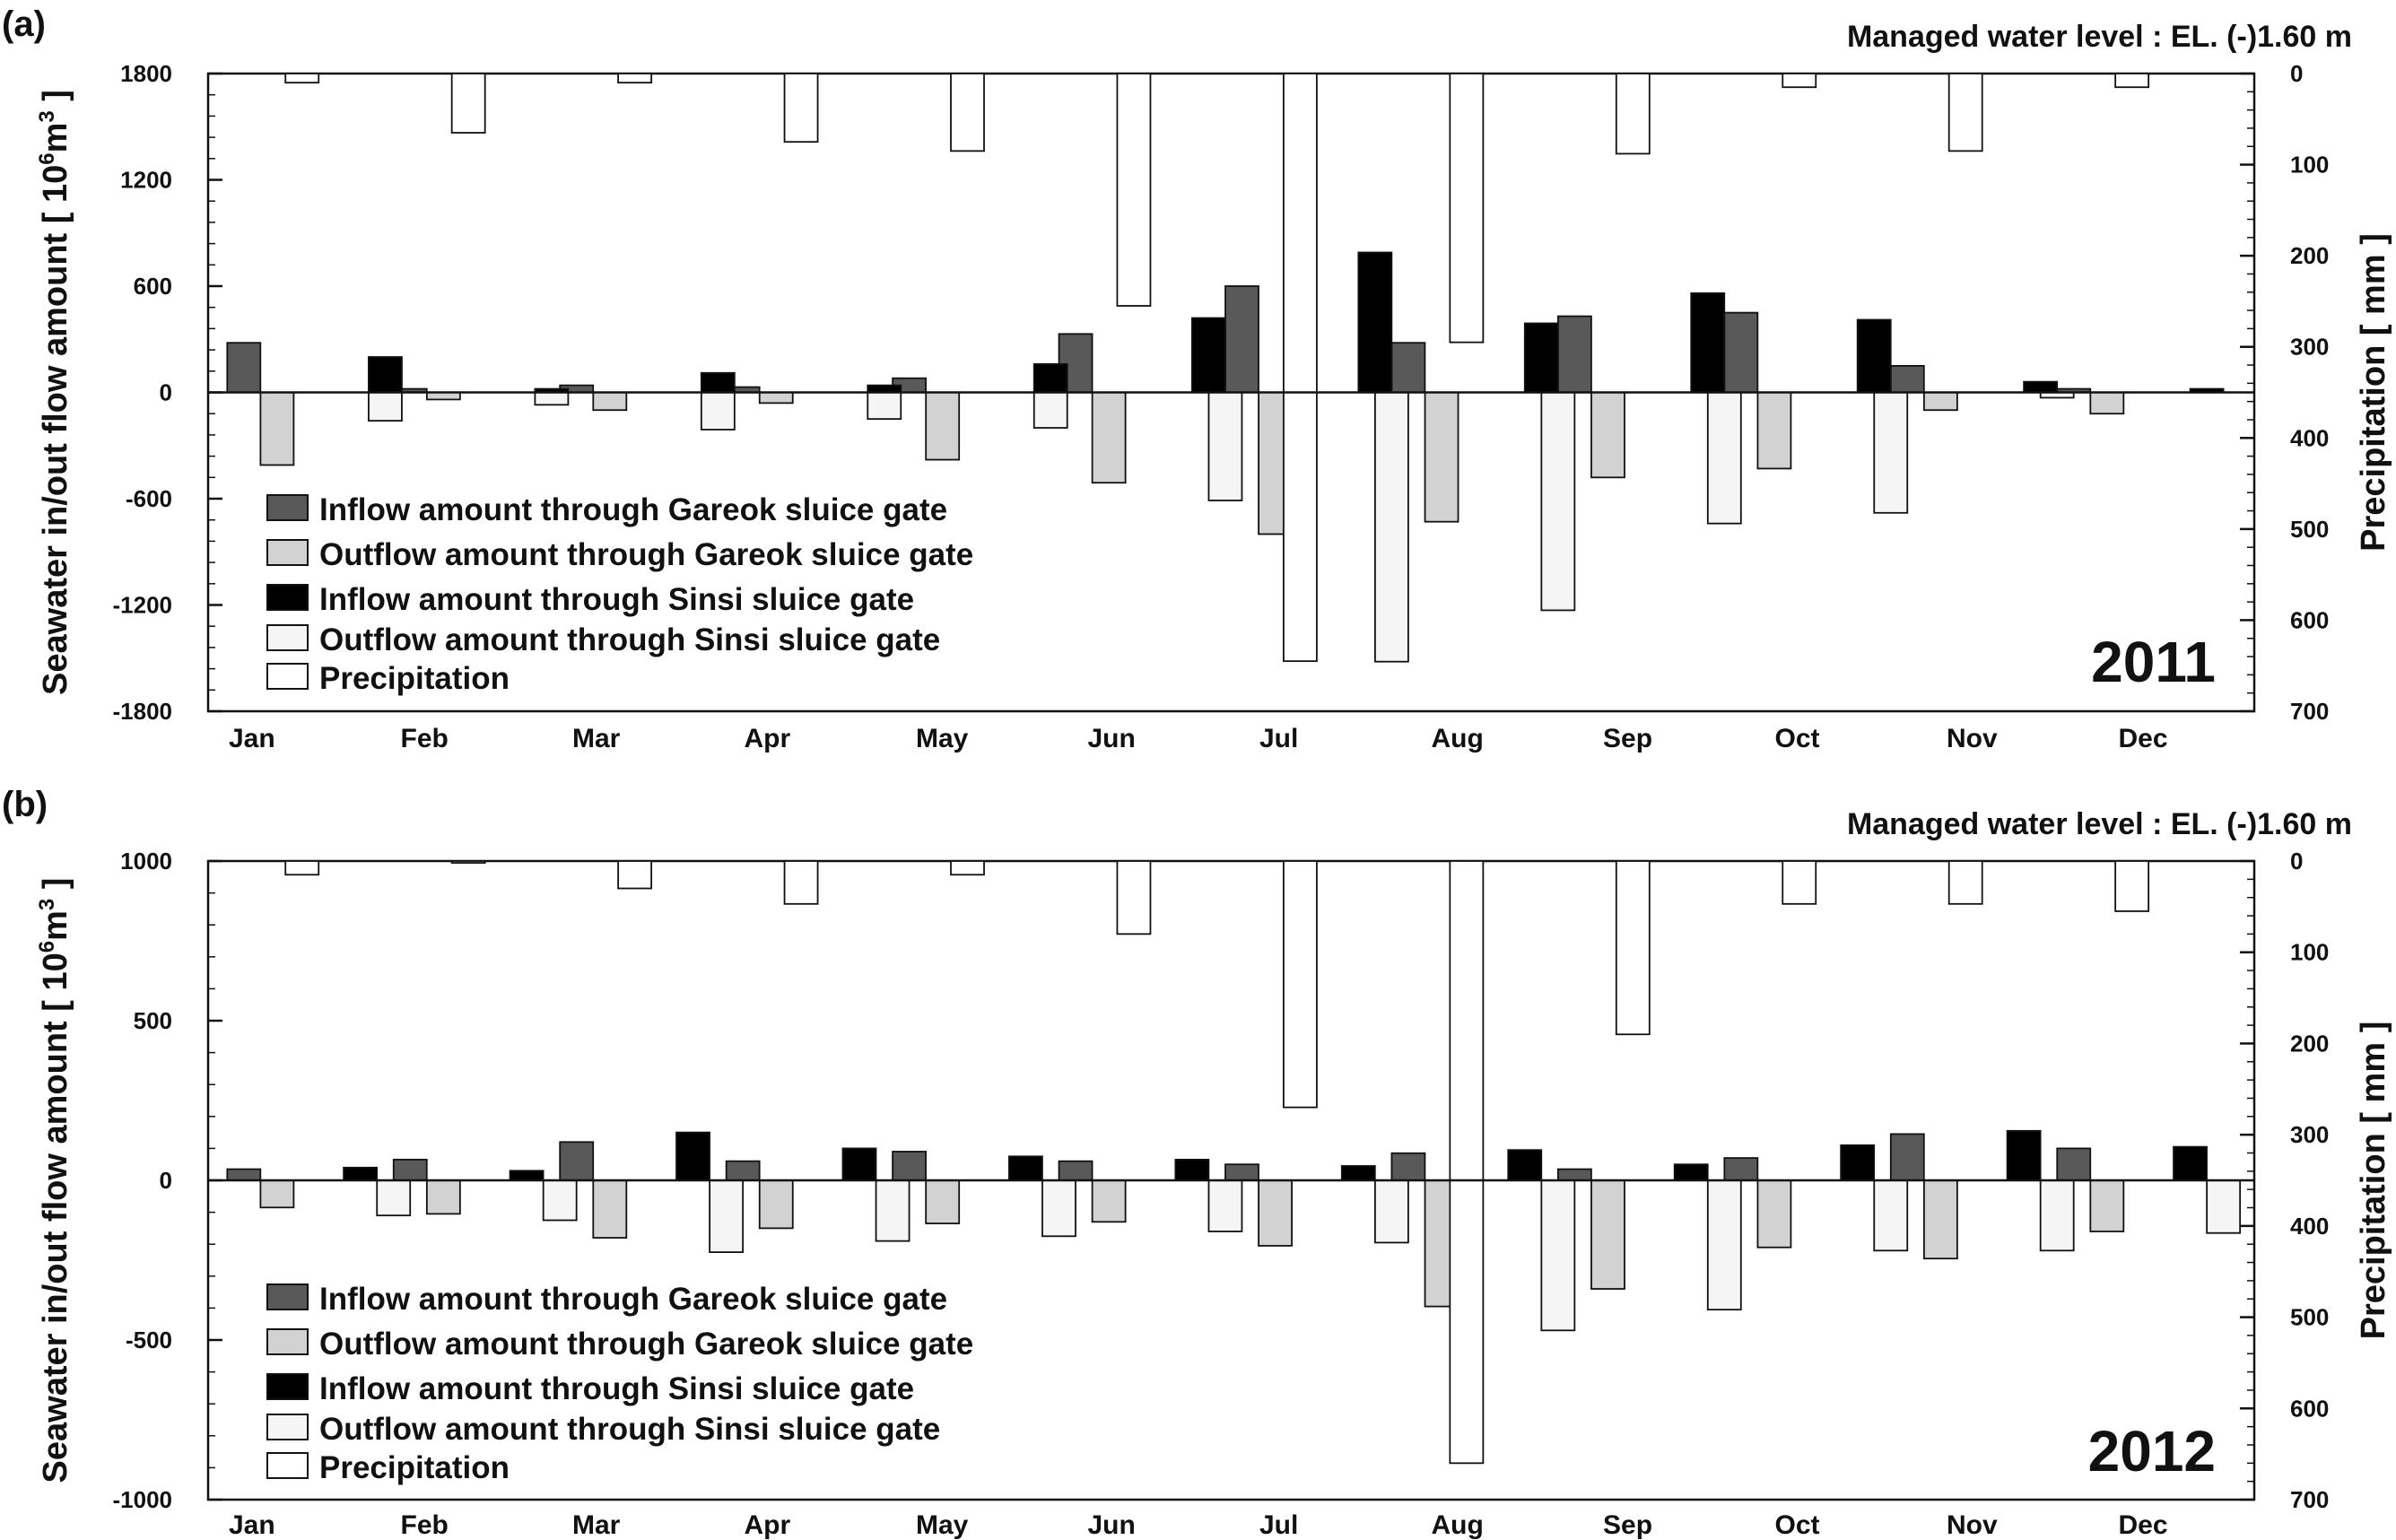 Image resolution: width=2396 pixels, height=1540 pixels. I want to click on month-label: Aug, so click(1458, 738).